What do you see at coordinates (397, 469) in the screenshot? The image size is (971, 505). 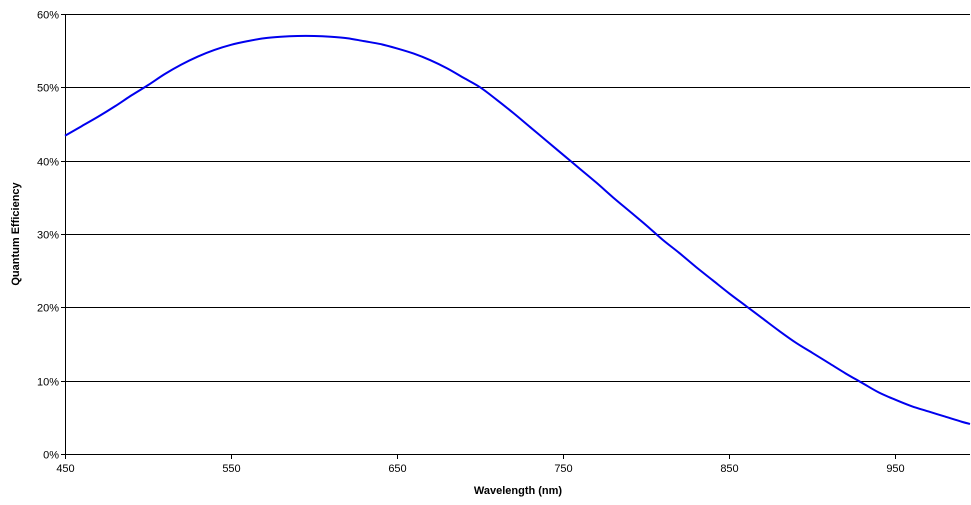 I see `x-tick-label: 650` at bounding box center [397, 469].